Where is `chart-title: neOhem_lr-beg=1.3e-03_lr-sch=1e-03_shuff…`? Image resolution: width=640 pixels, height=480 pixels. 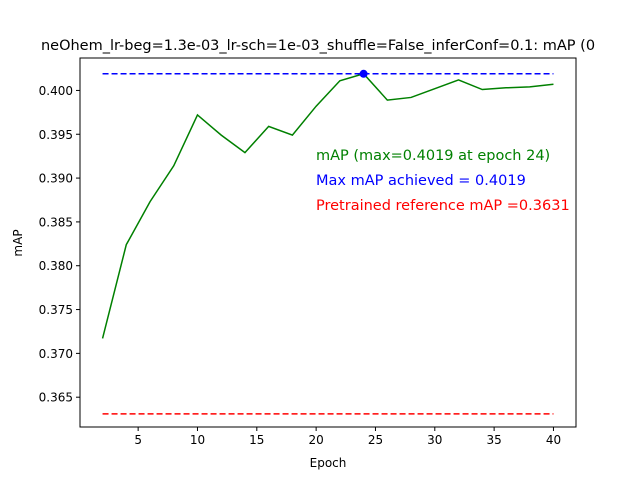
chart-title: neOhem_lr-beg=1.3e-03_lr-sch=1e-03_shuff… is located at coordinates (318, 46).